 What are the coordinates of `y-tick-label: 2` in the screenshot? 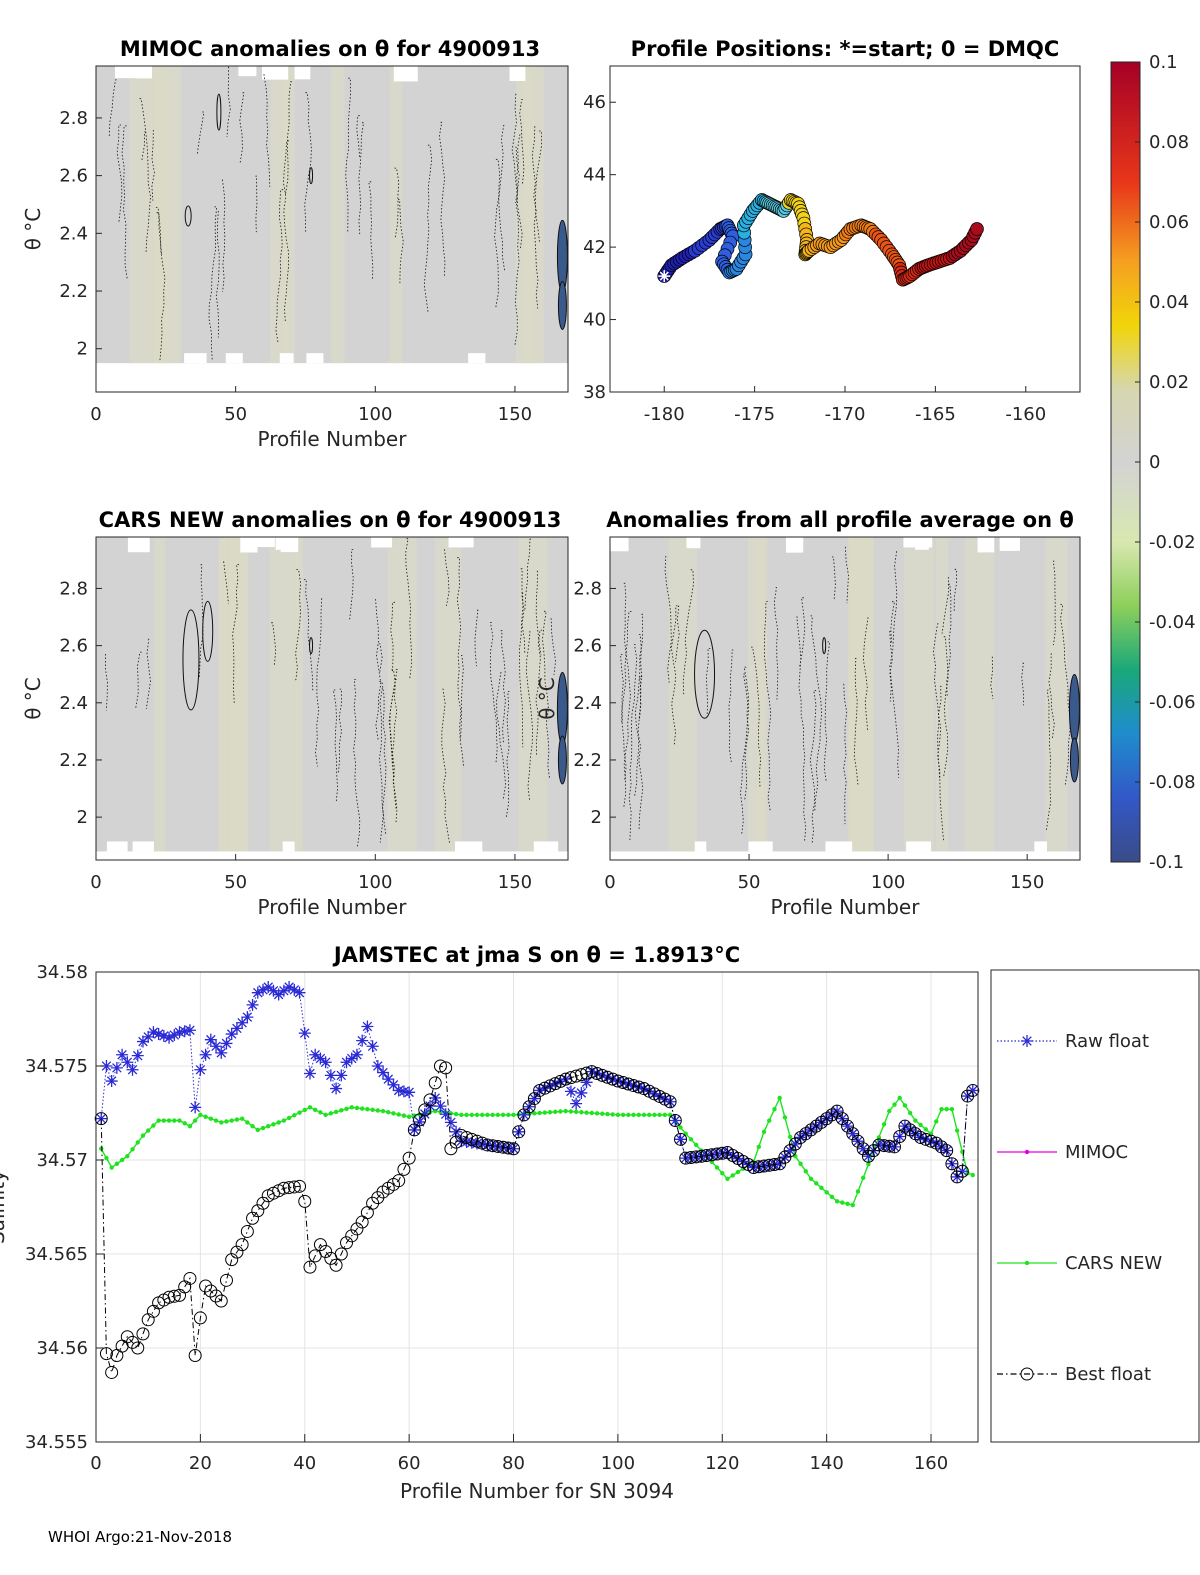 It's located at (596, 817).